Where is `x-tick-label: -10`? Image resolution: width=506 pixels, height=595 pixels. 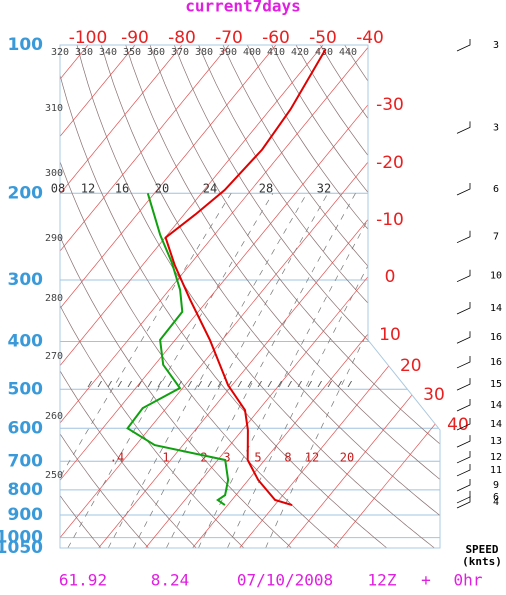 x-tick-label: -10 is located at coordinates (390, 220).